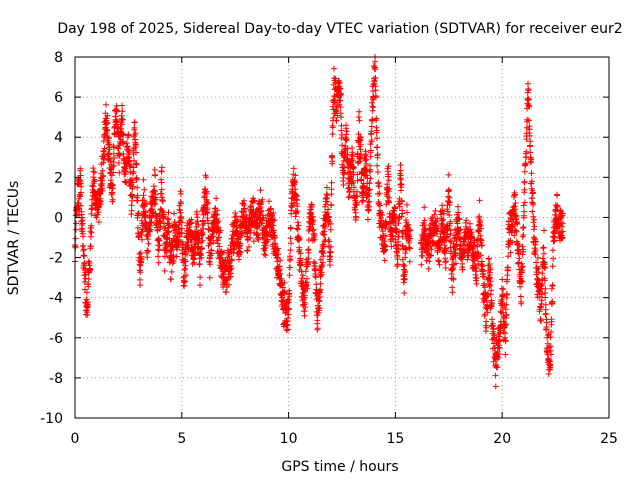 The image size is (640, 480). Describe the element at coordinates (51, 419) in the screenshot. I see `y-tick-label: -10` at that location.